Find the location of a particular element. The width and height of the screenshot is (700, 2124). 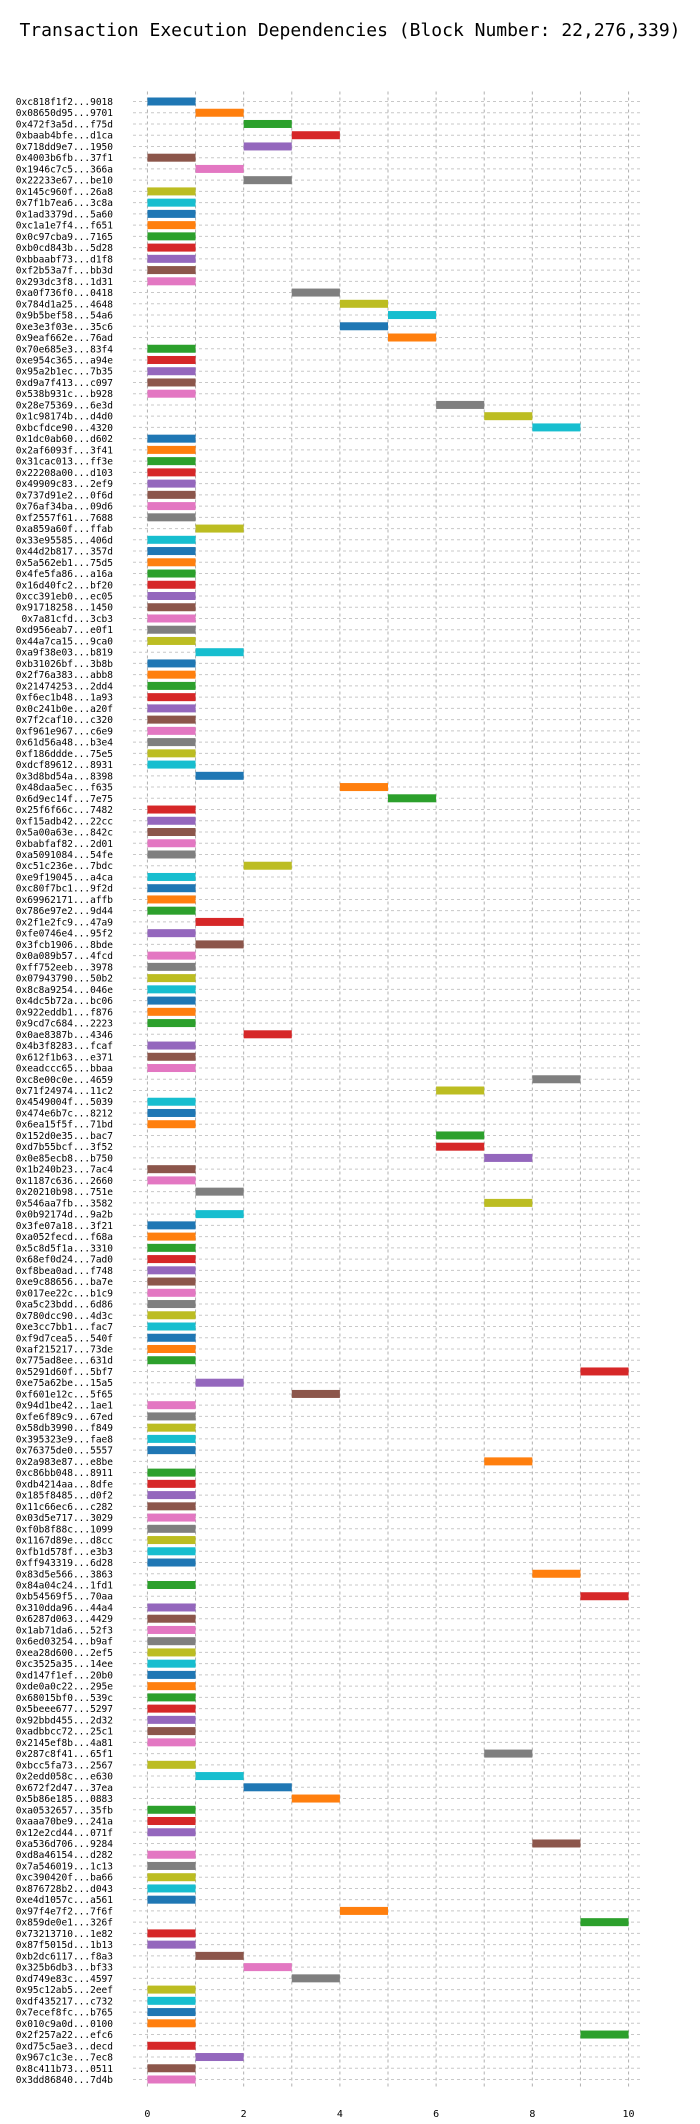

y-tick-label: 0xc390420f...ba66 is located at coordinates (65, 1878).